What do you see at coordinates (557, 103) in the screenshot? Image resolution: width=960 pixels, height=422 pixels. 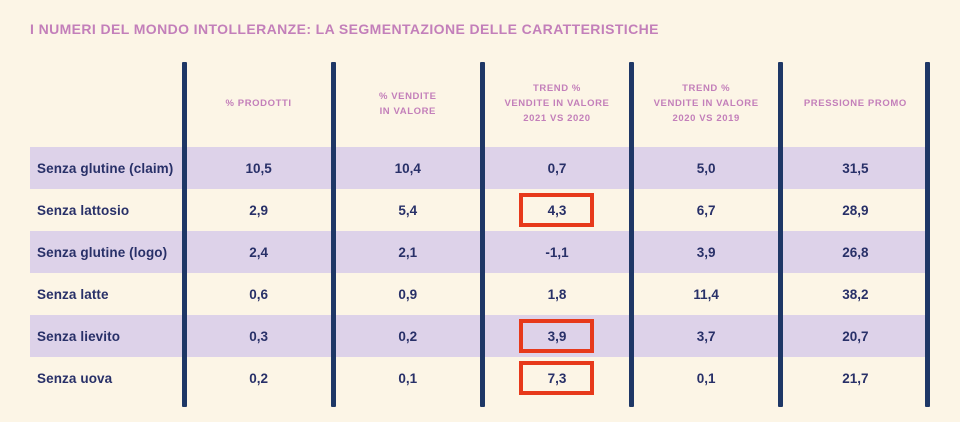 I see `column-header: TREND % VENDITE IN VALORE 2021 VS 2020` at bounding box center [557, 103].